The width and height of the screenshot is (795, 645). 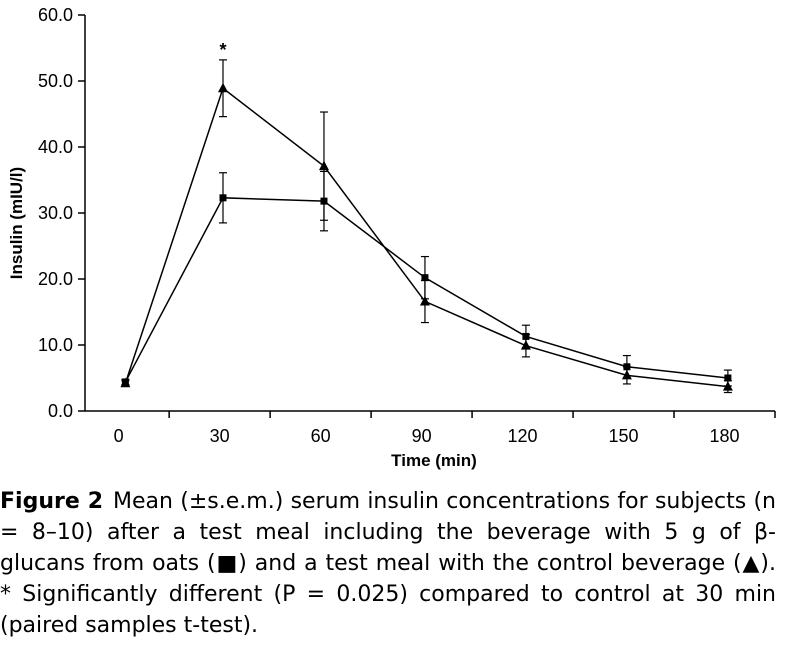 I want to click on x-tick-label: 90, so click(x=422, y=436).